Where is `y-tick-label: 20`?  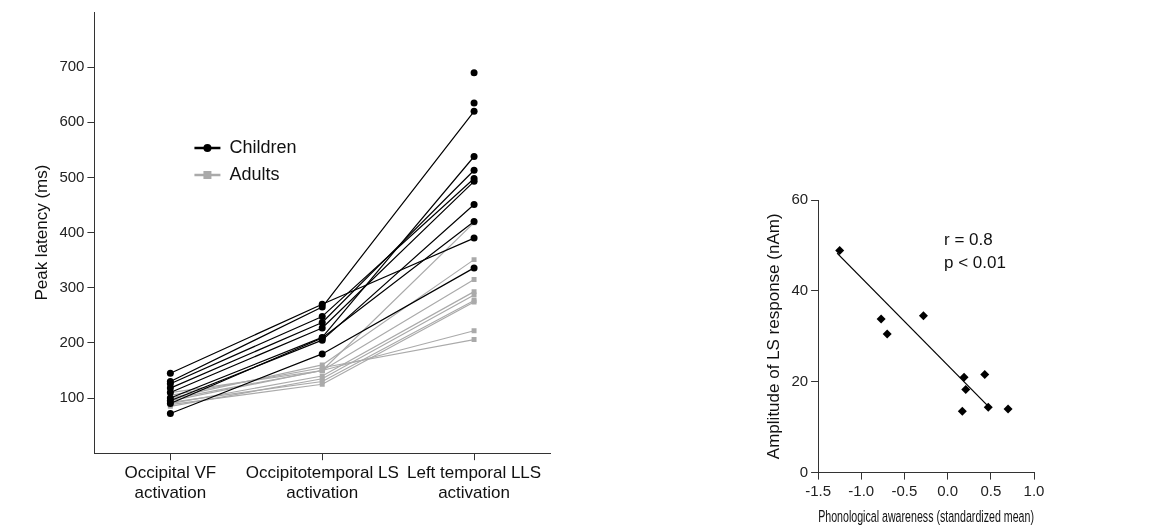
y-tick-label: 20 is located at coordinates (800, 380).